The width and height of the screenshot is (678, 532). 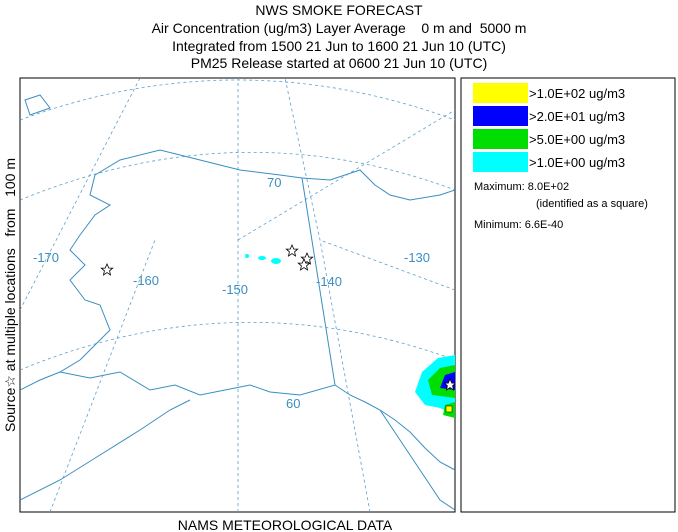 I want to click on legend-label: >5.0E+00 ug/m3, so click(x=577, y=139).